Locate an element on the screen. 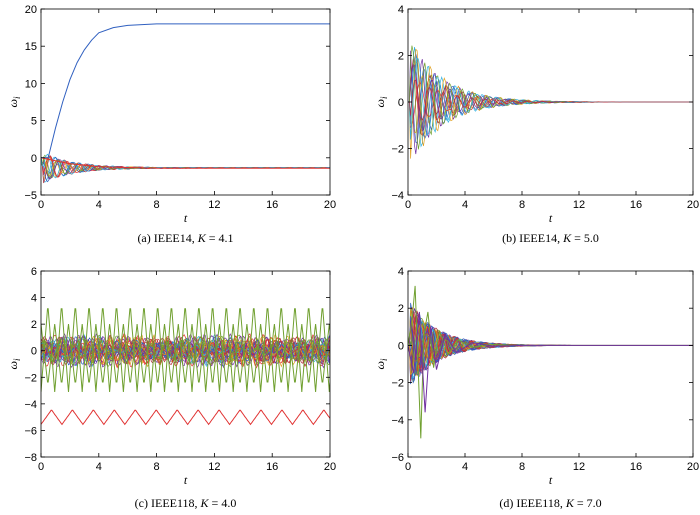  y-tick-label: −8 is located at coordinates (30, 458).